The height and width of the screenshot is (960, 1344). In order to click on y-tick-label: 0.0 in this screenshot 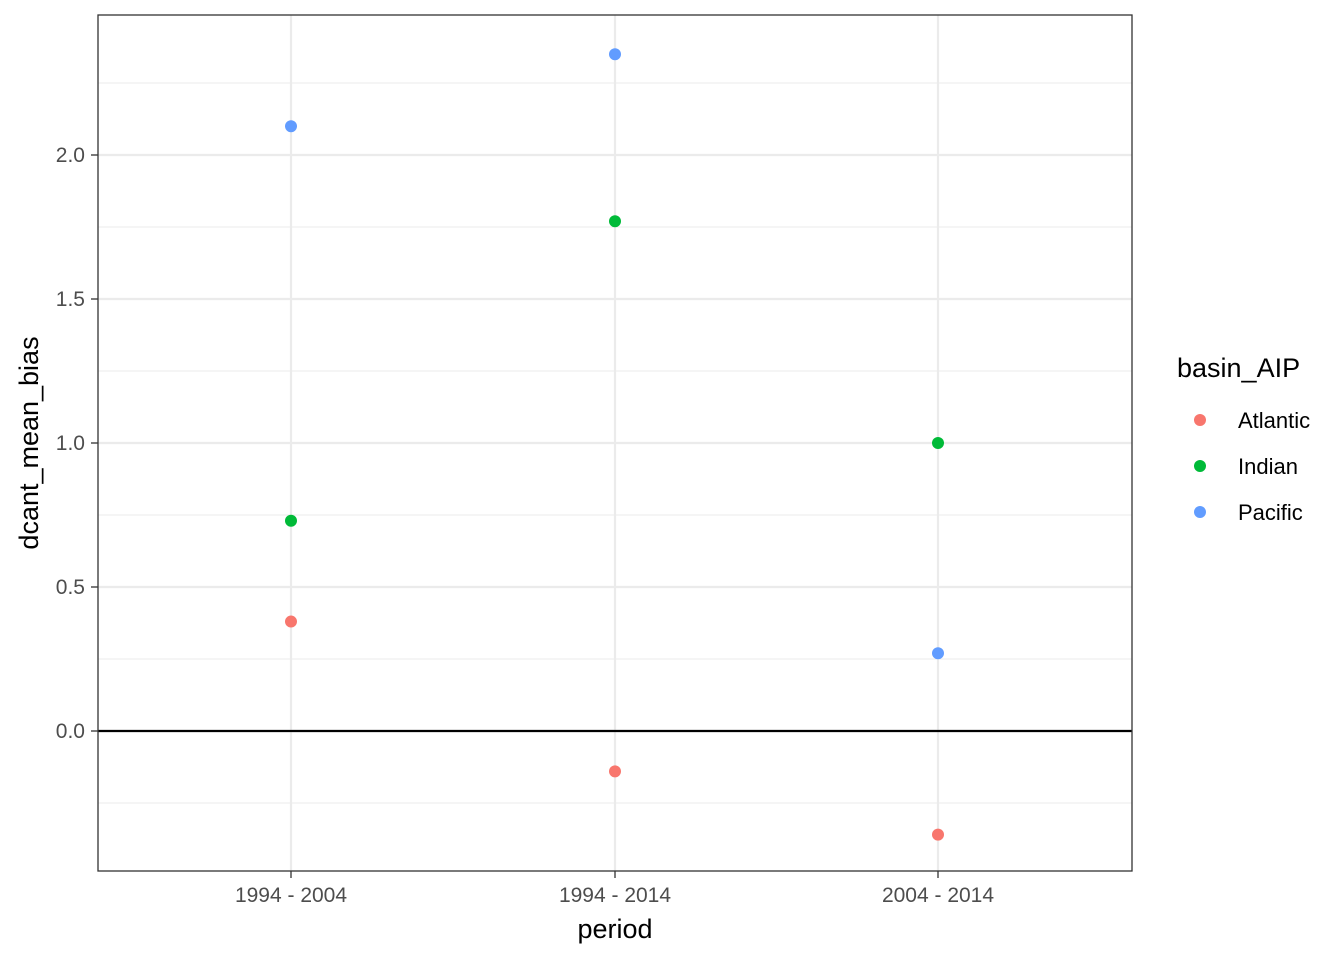, I will do `click(70, 731)`.